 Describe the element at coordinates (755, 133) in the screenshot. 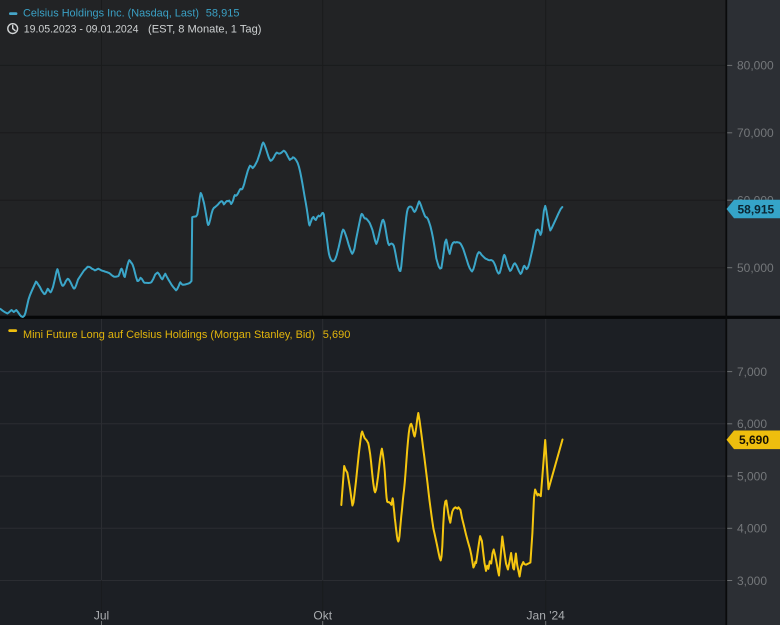

I see `svg-text: 70,000` at that location.